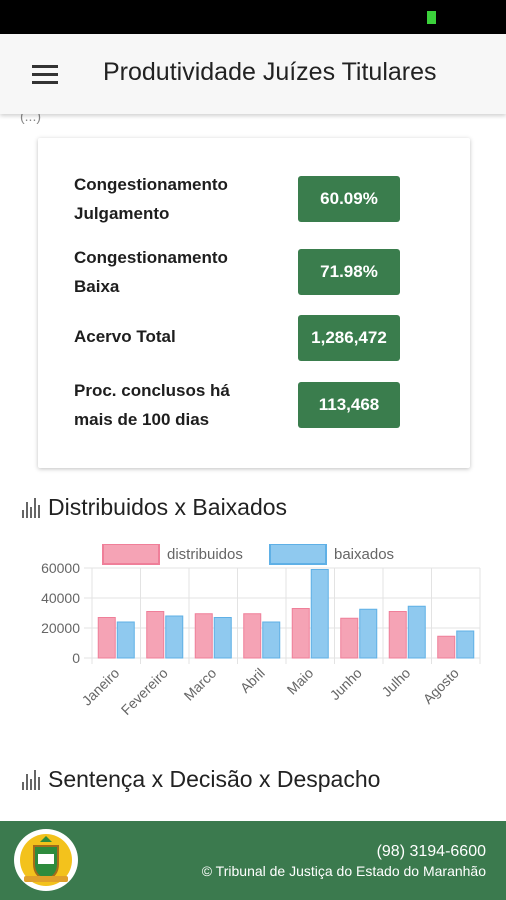 This screenshot has width=506, height=900. What do you see at coordinates (45, 75) in the screenshot?
I see `menu-button` at bounding box center [45, 75].